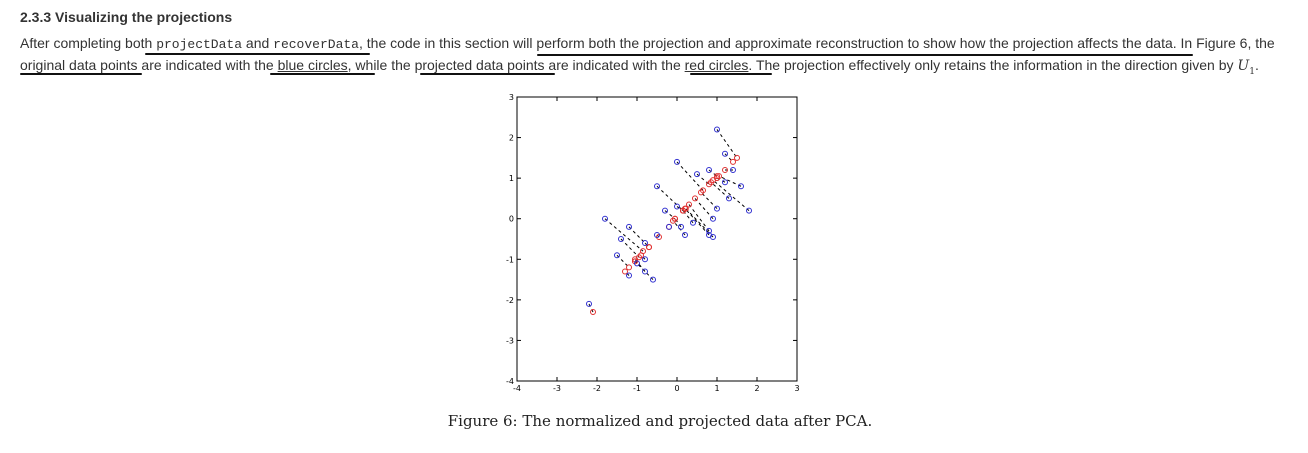 This screenshot has height=453, width=1308. What do you see at coordinates (510, 259) in the screenshot?
I see `y-tick-label: -1` at bounding box center [510, 259].